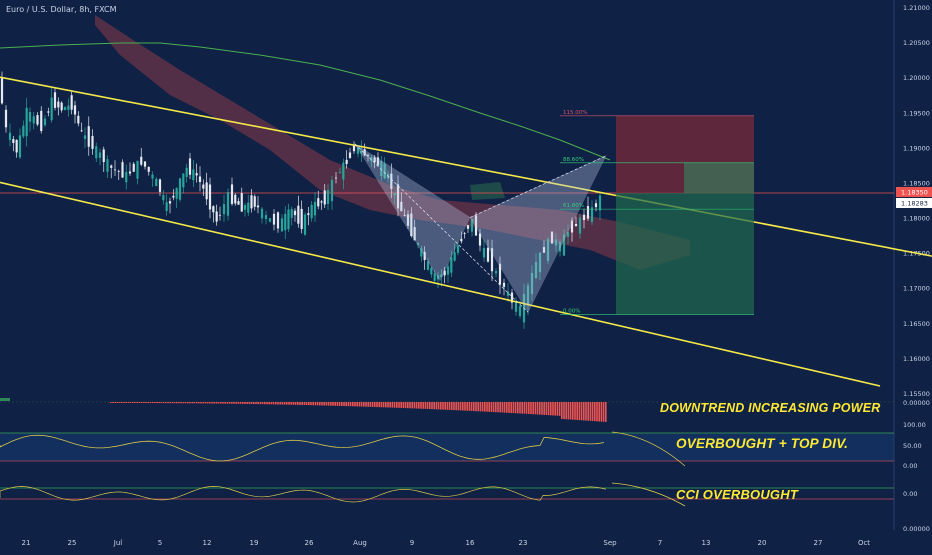 This screenshot has width=932, height=555. Describe the element at coordinates (914, 191) in the screenshot. I see `price-label-red-bg` at that location.